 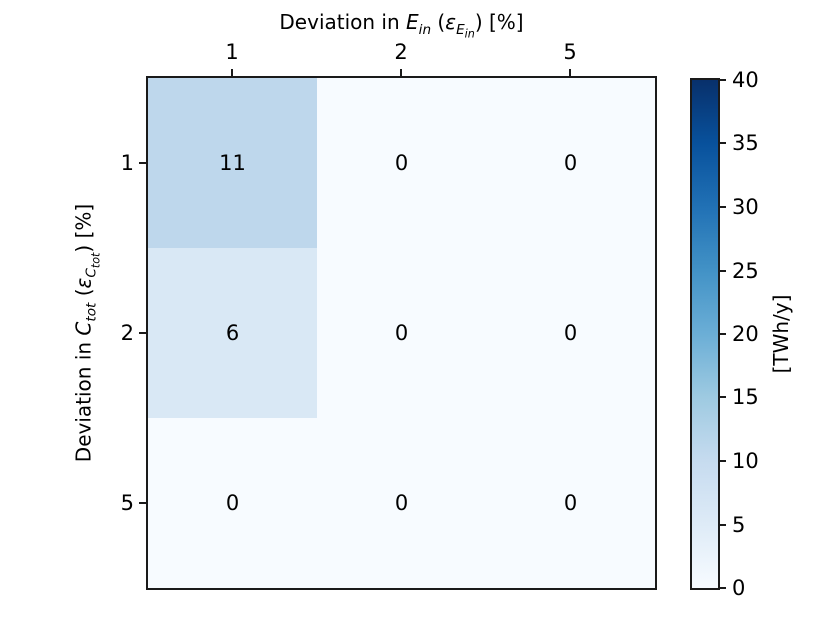 I want to click on x-axis-label-text: Deviation in, so click(x=343, y=22).